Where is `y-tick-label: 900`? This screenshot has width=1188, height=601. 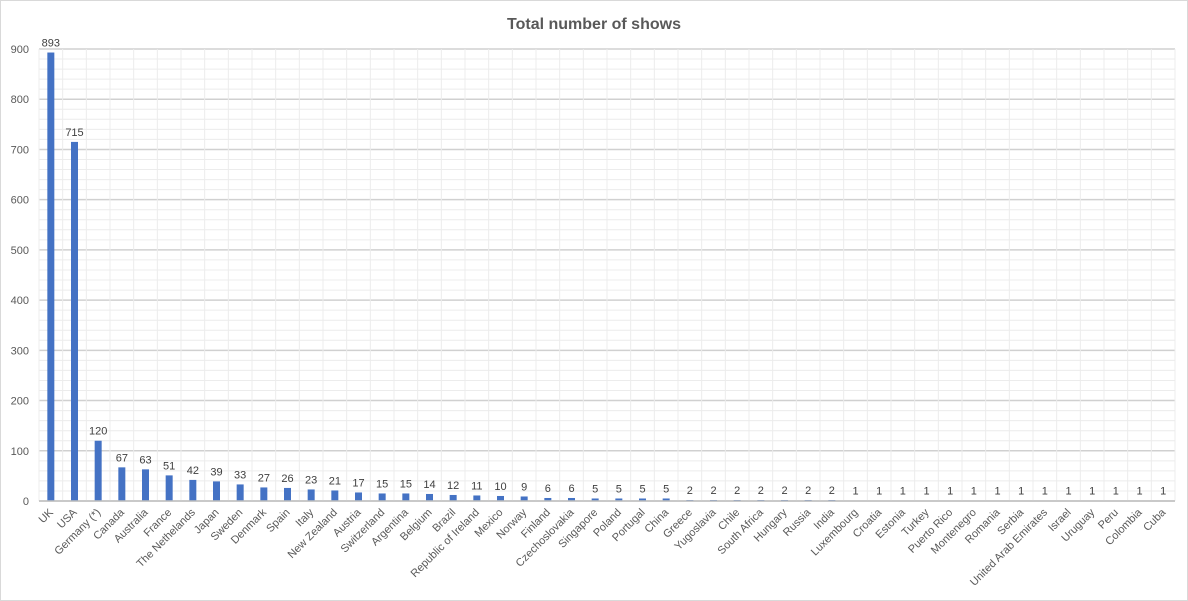 y-tick-label: 900 is located at coordinates (20, 50).